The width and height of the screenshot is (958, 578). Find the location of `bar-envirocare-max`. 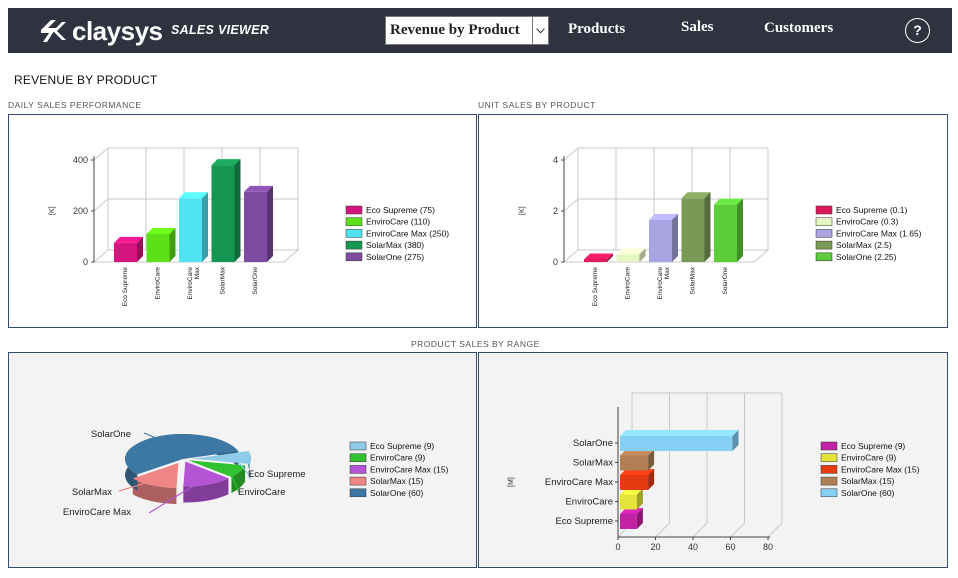

bar-envirocare-max is located at coordinates (660, 240).